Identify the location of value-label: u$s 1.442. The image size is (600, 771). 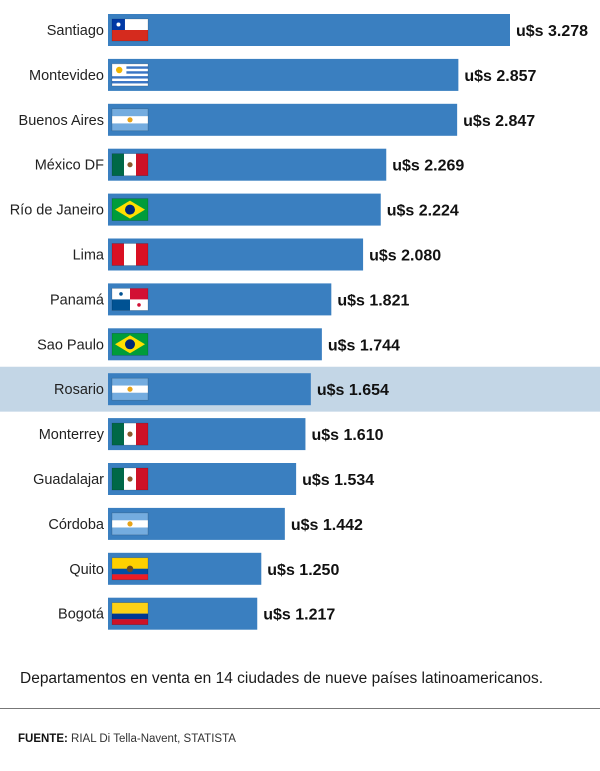
(327, 525).